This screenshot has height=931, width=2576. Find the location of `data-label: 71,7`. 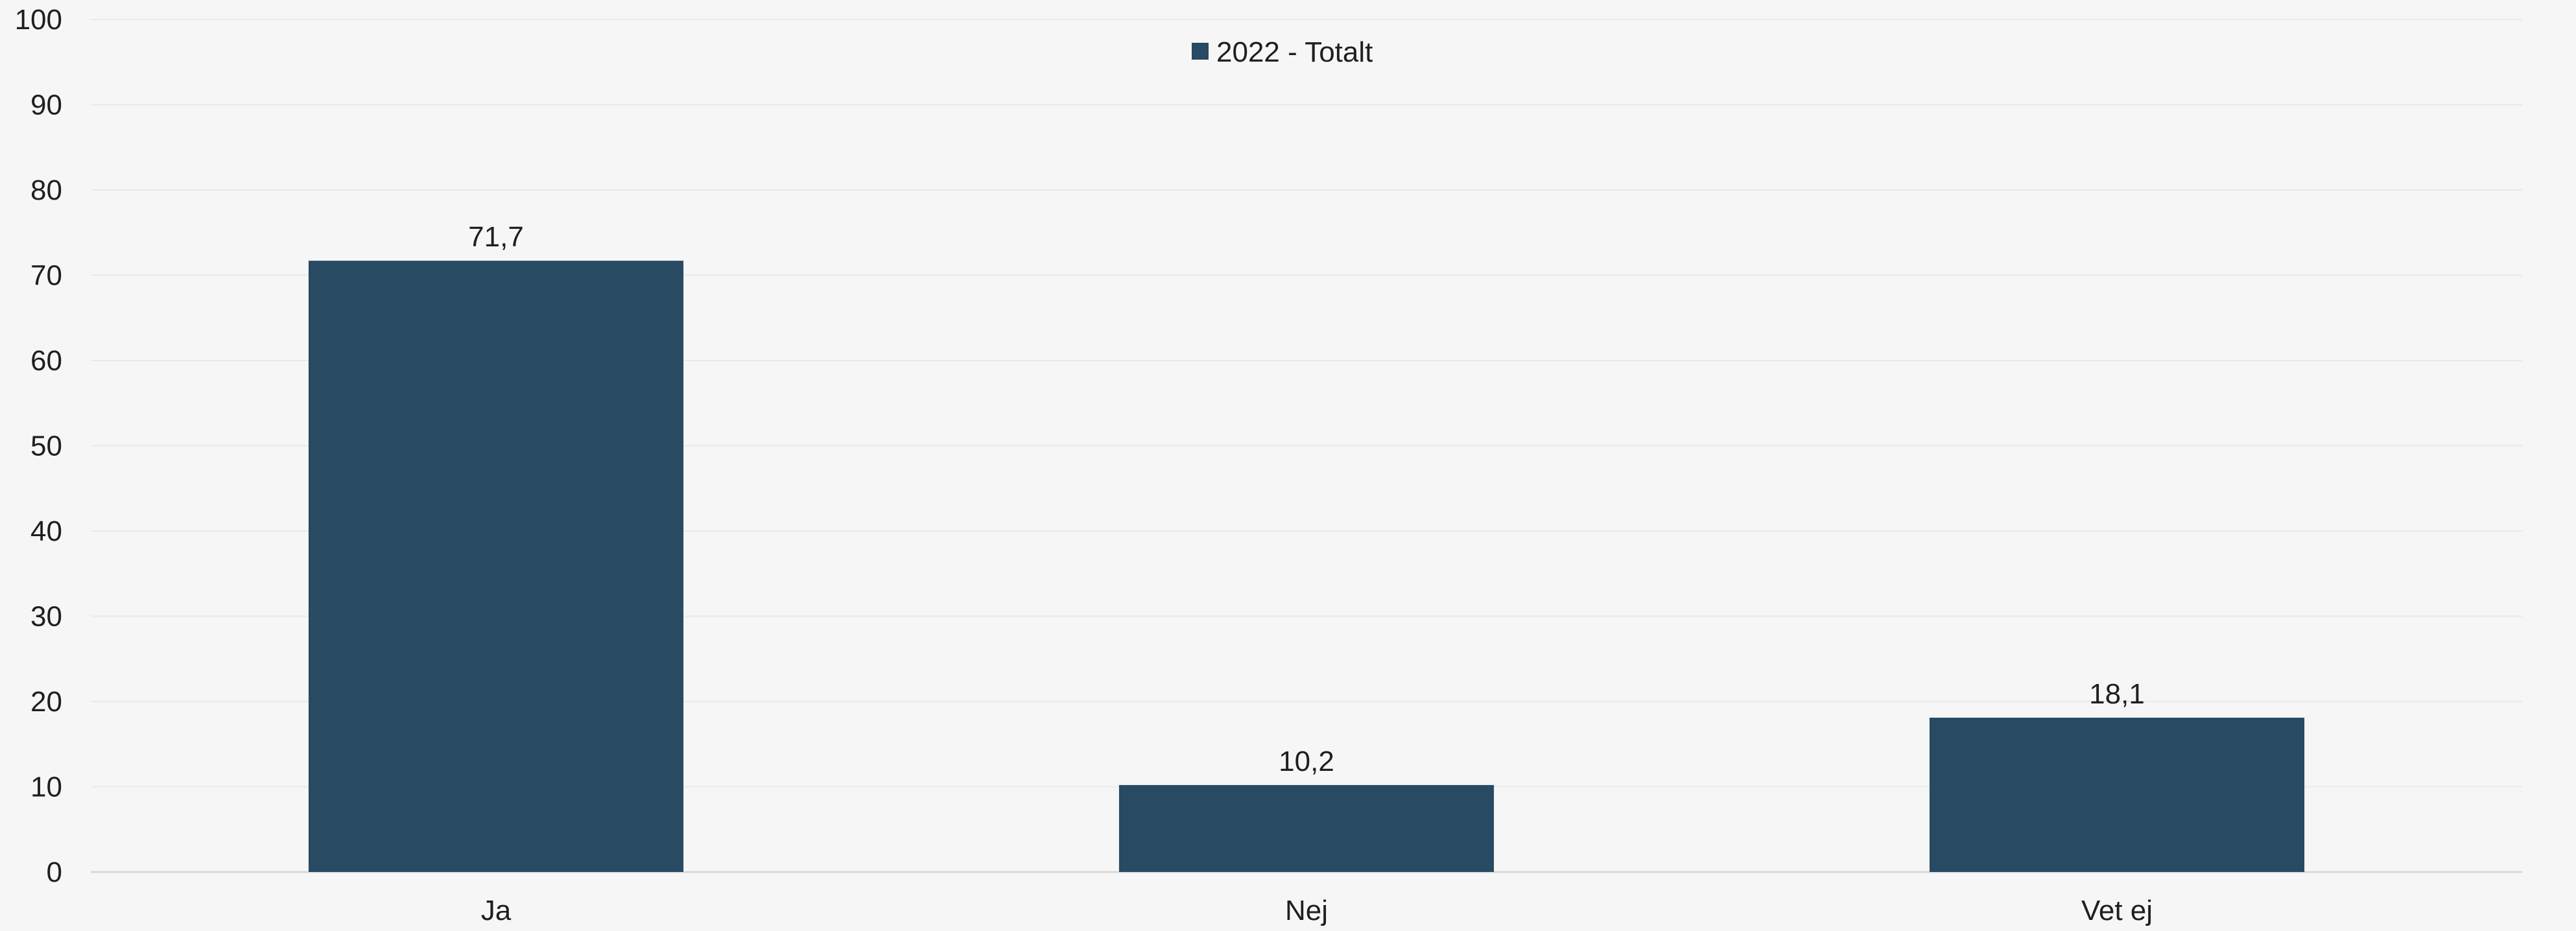

data-label: 71,7 is located at coordinates (496, 237).